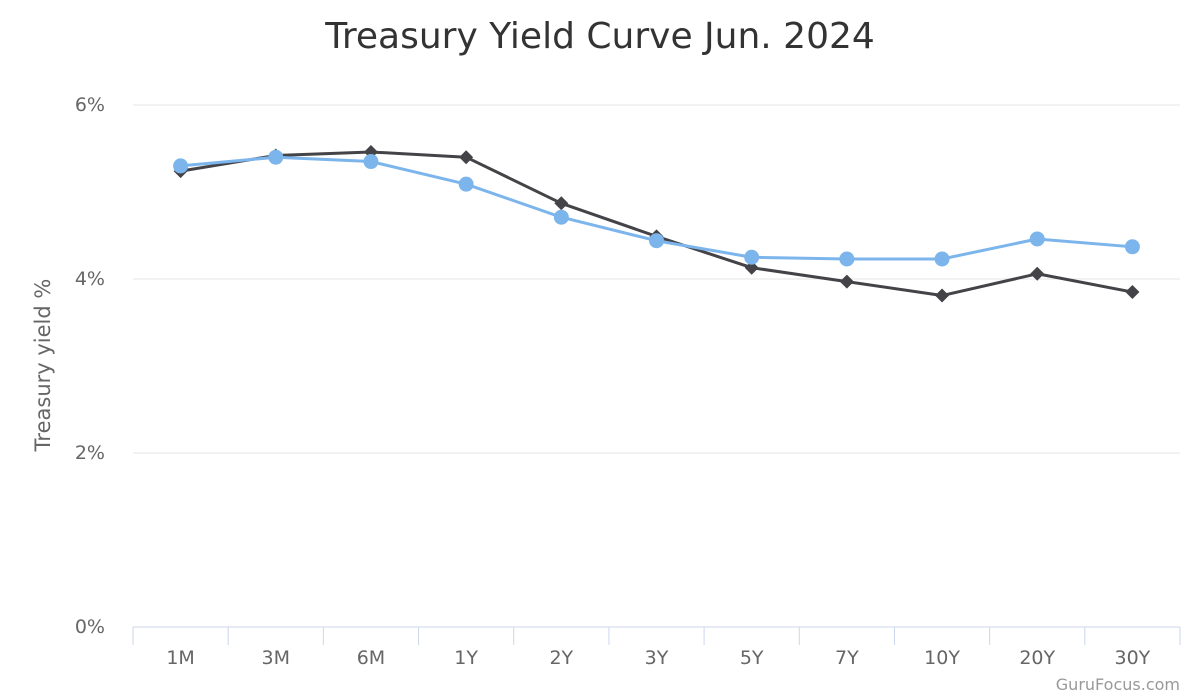  I want to click on x-tick-label: 3Y, so click(657, 658).